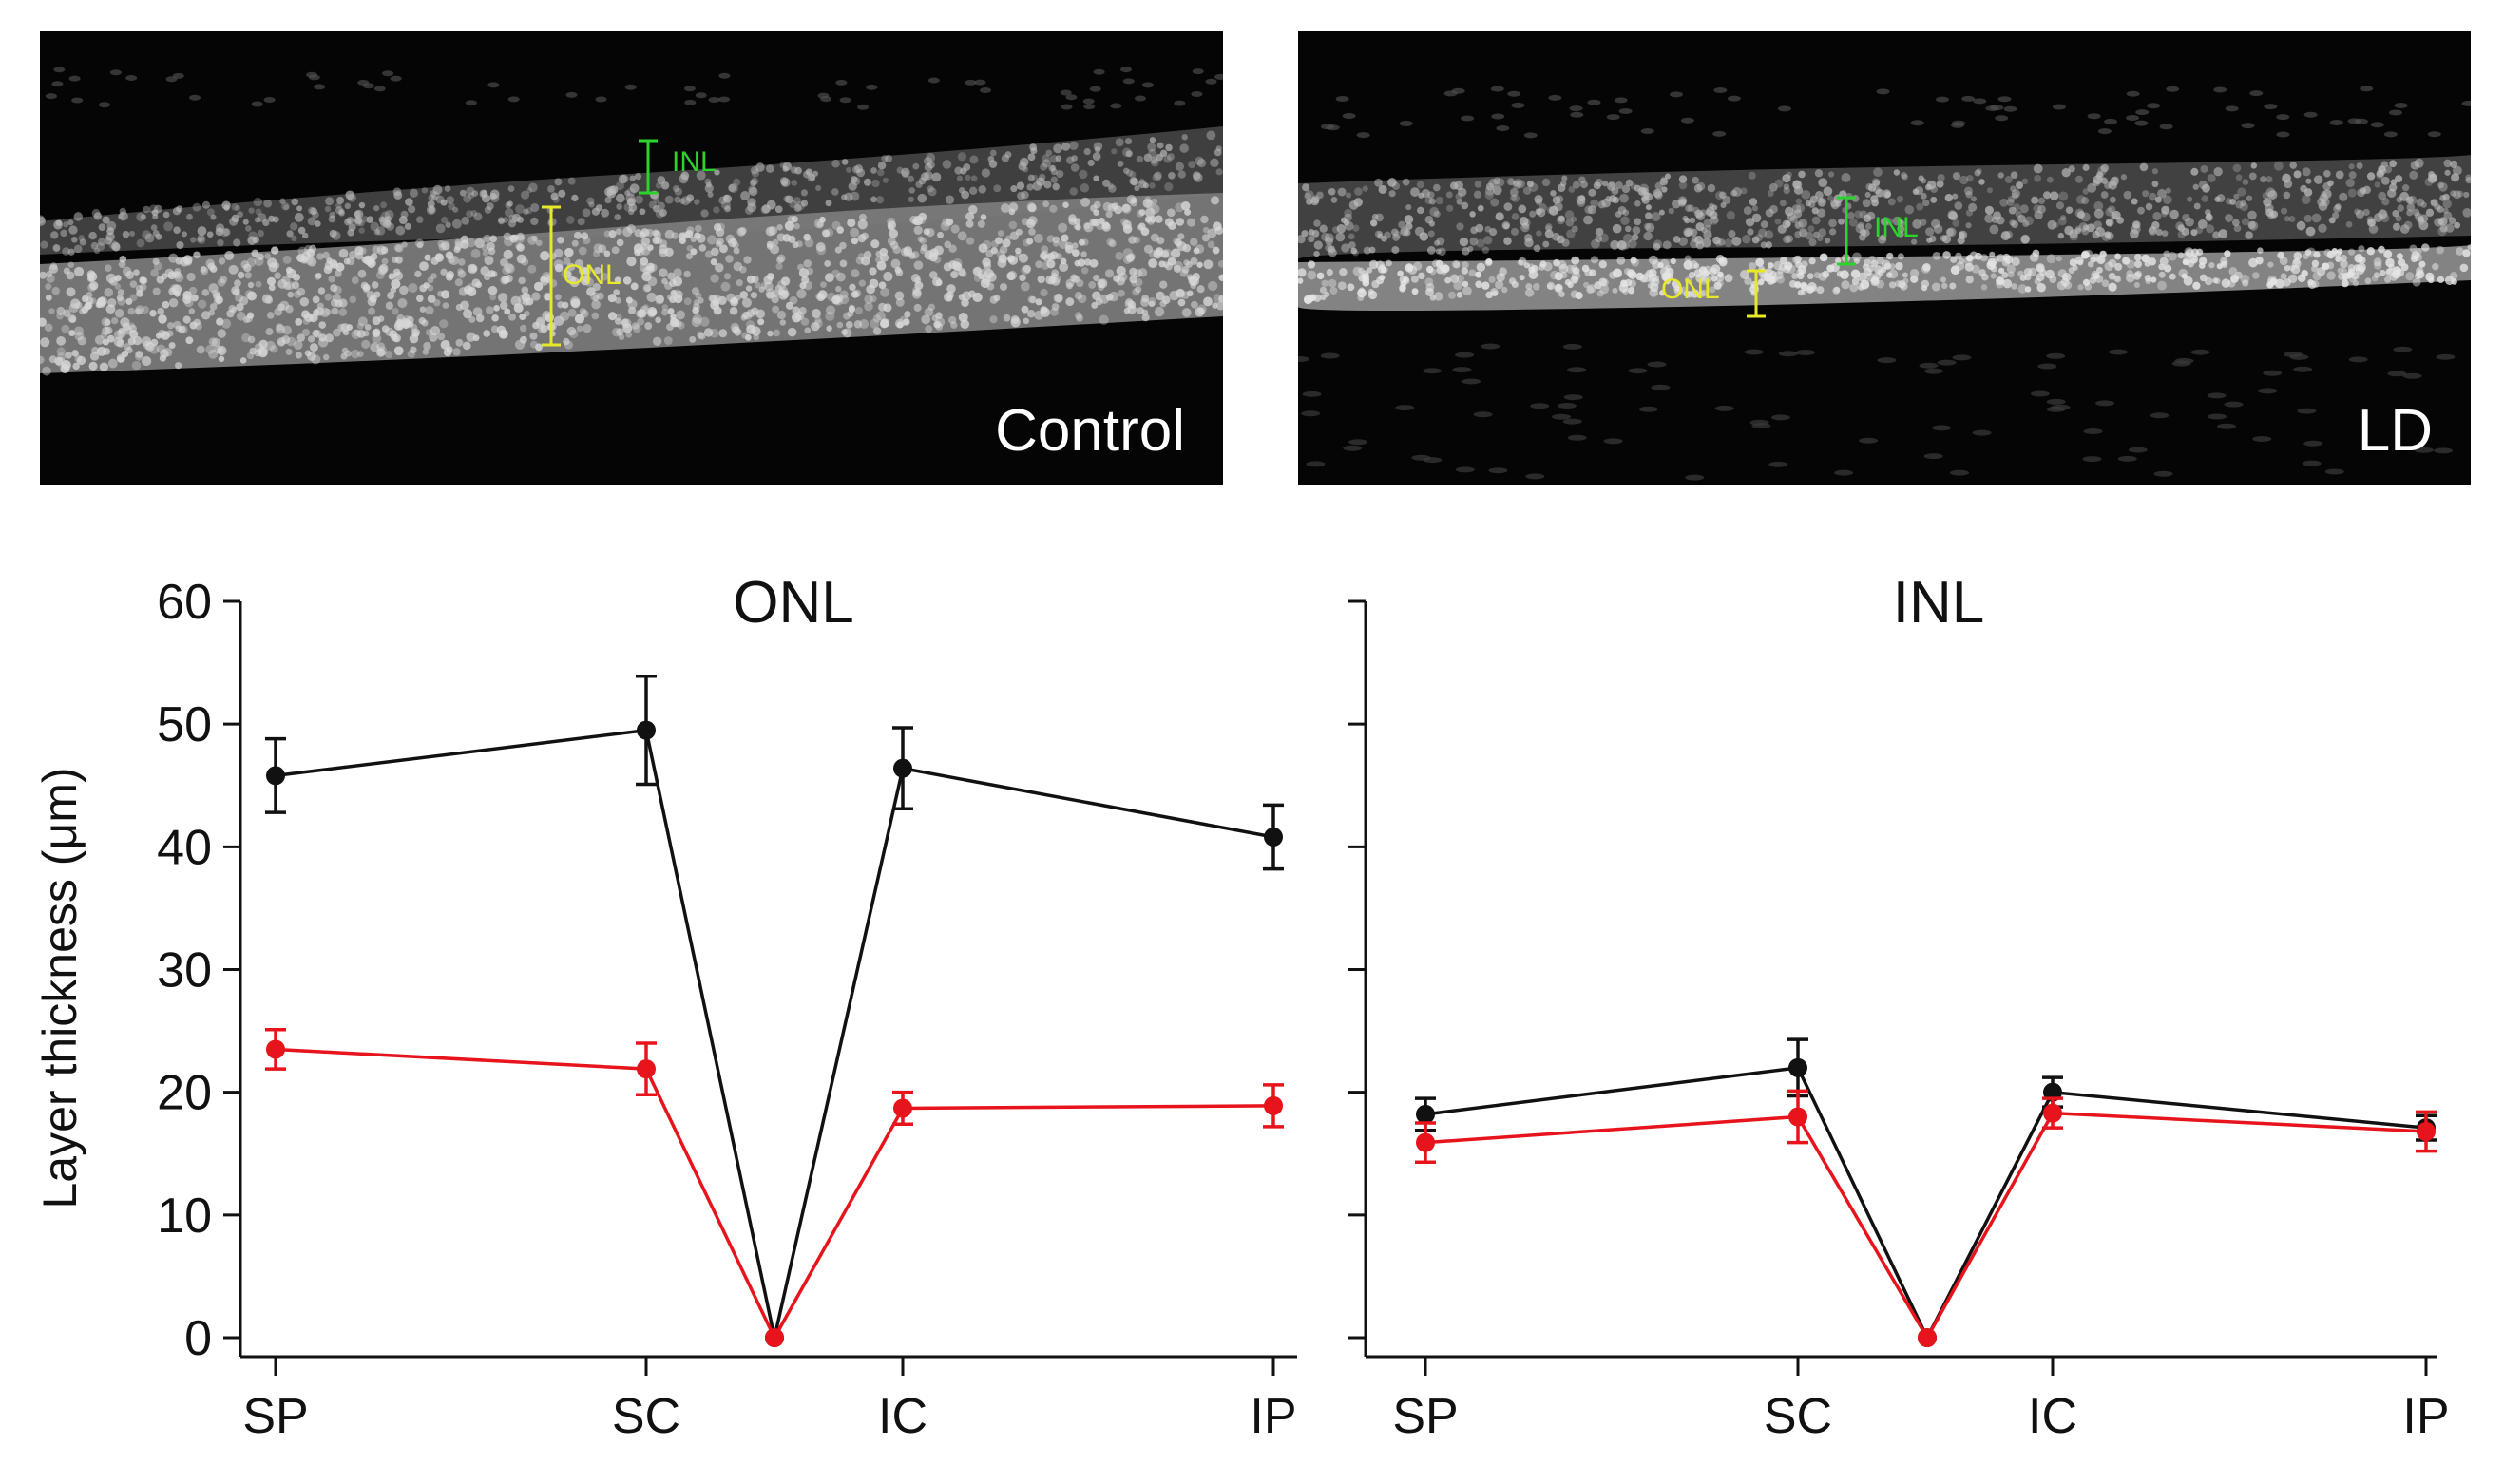 The height and width of the screenshot is (1484, 2504). What do you see at coordinates (59, 987) in the screenshot?
I see `y-axis-label: Layer thickness (μm)` at bounding box center [59, 987].